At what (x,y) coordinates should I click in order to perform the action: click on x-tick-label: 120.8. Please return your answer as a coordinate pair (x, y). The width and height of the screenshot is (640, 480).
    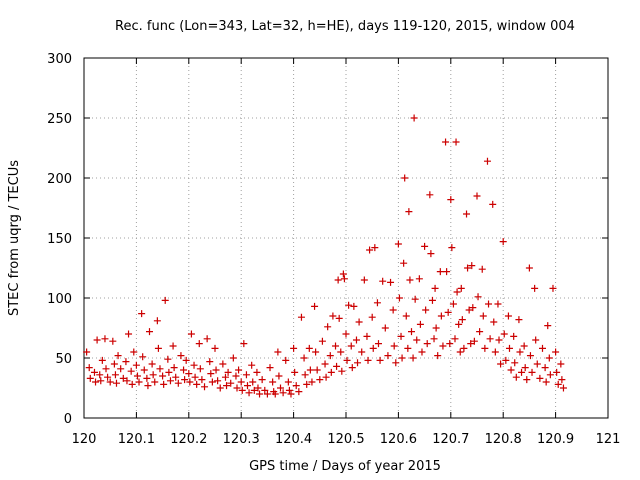
    Looking at the image, I should click on (503, 439).